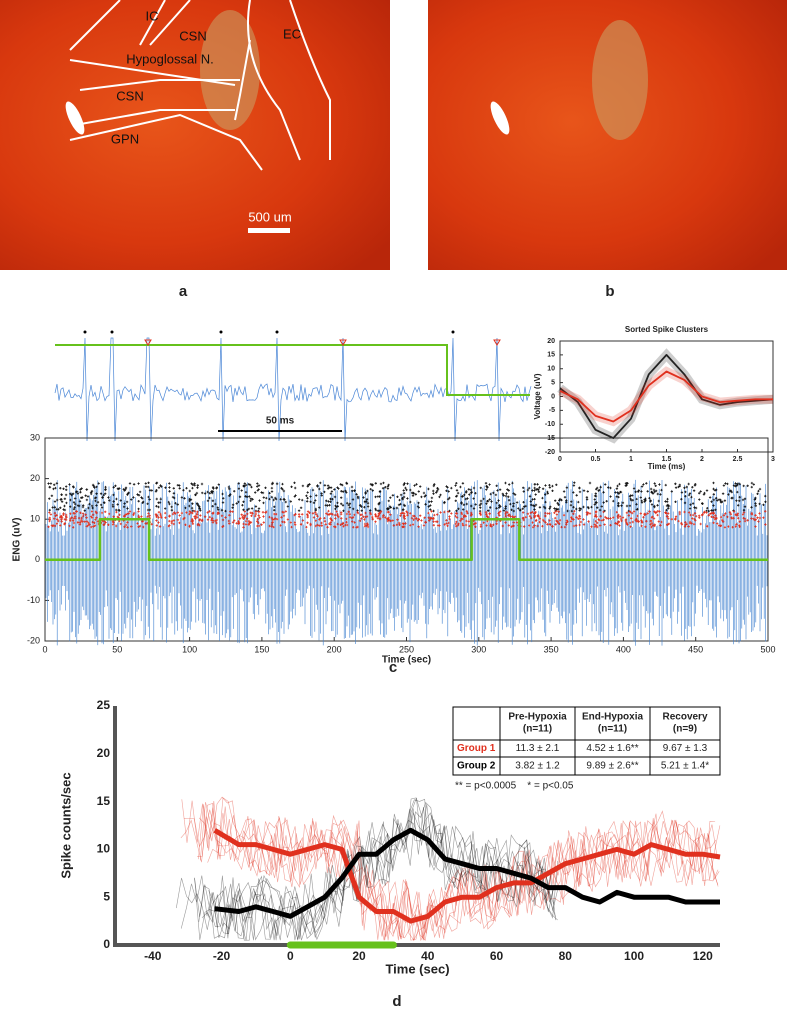 Image resolution: width=787 pixels, height=1012 pixels. Describe the element at coordinates (359, 956) in the screenshot. I see `x-tick-label: 20` at that location.